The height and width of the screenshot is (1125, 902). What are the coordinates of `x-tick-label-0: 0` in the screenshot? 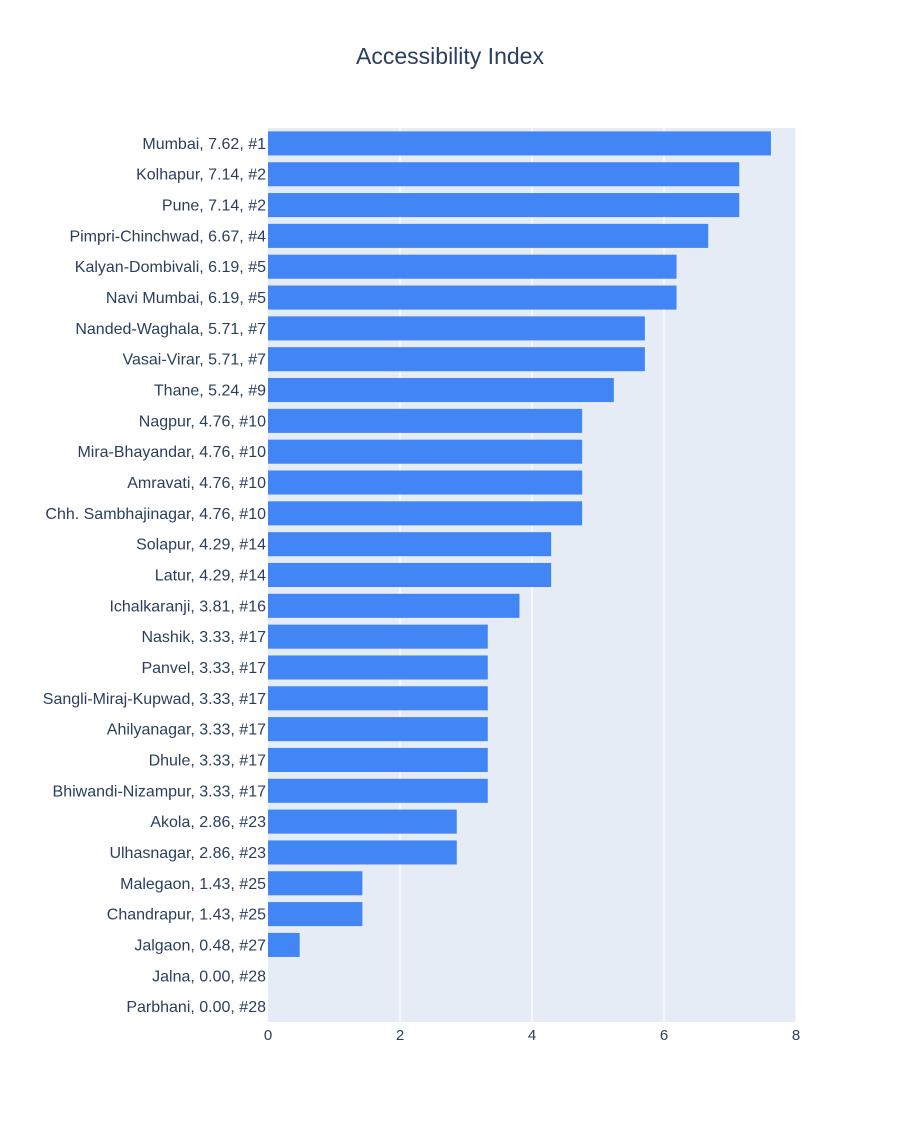 It's located at (268, 1035).